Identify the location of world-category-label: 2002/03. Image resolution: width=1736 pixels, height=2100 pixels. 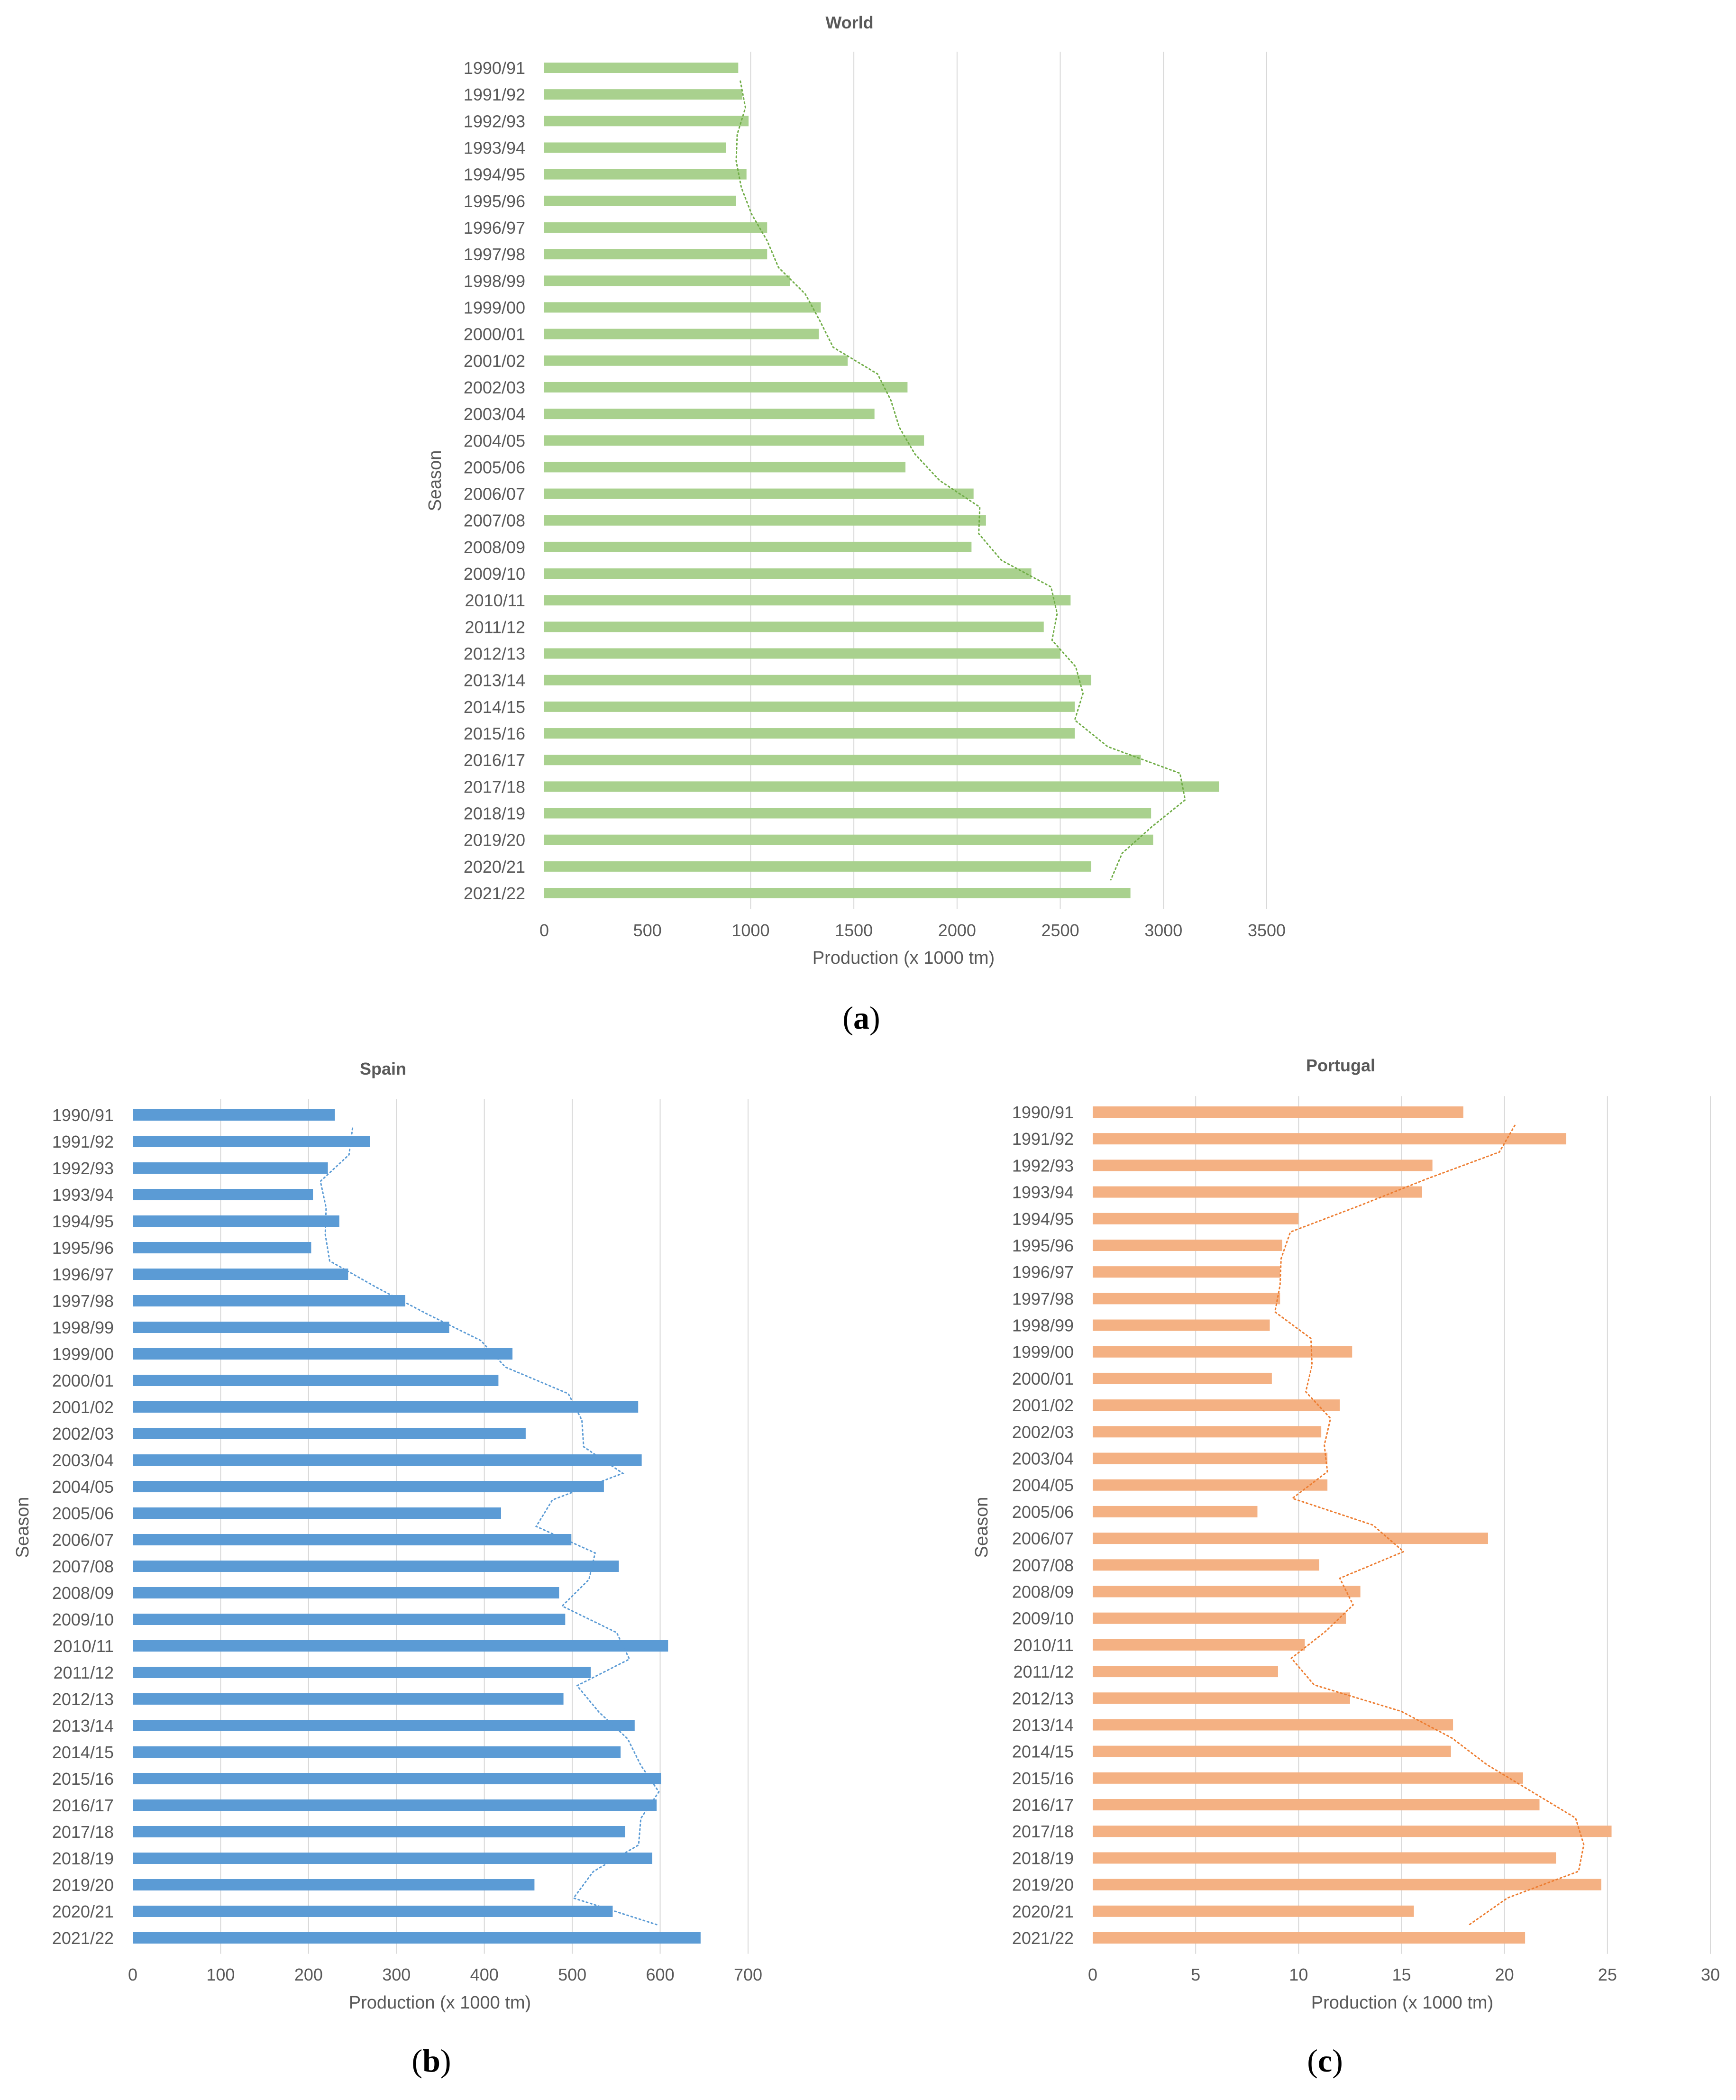
(494, 388).